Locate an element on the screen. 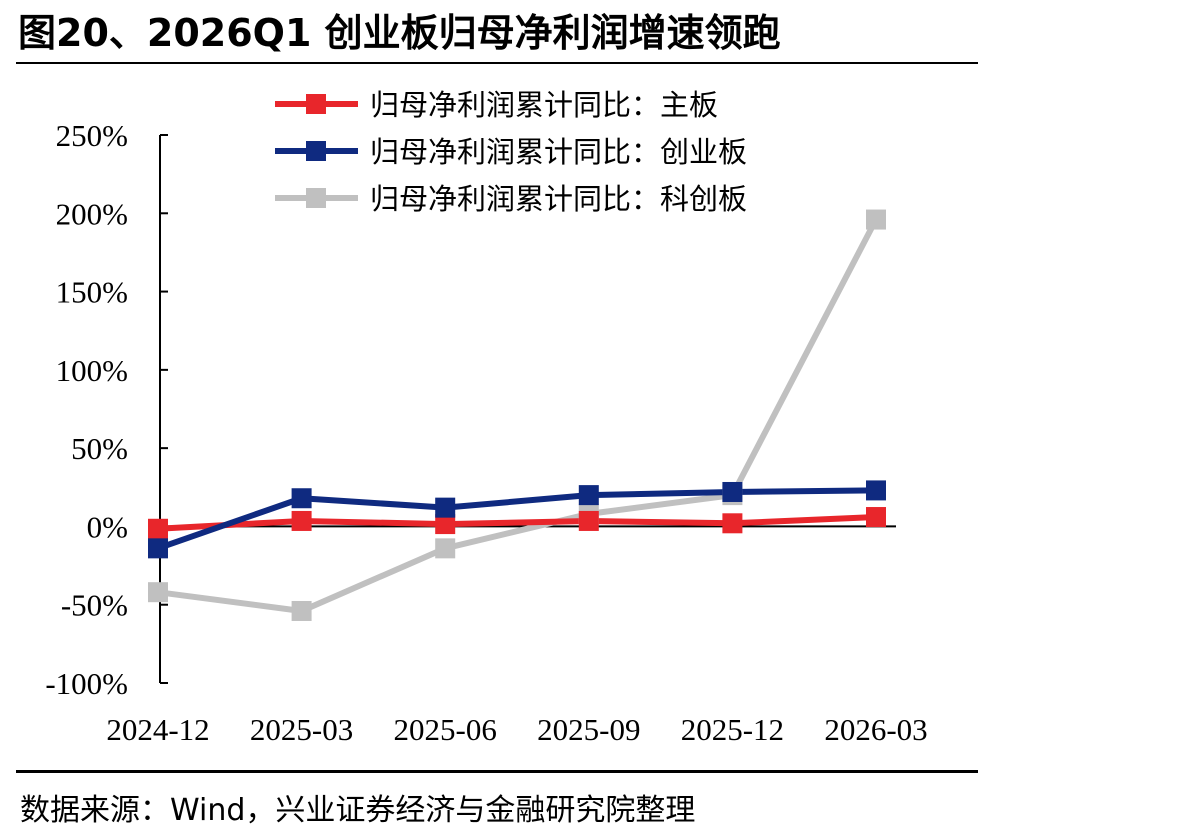 The image size is (1192, 838). y-tick-label: -50% is located at coordinates (94, 605).